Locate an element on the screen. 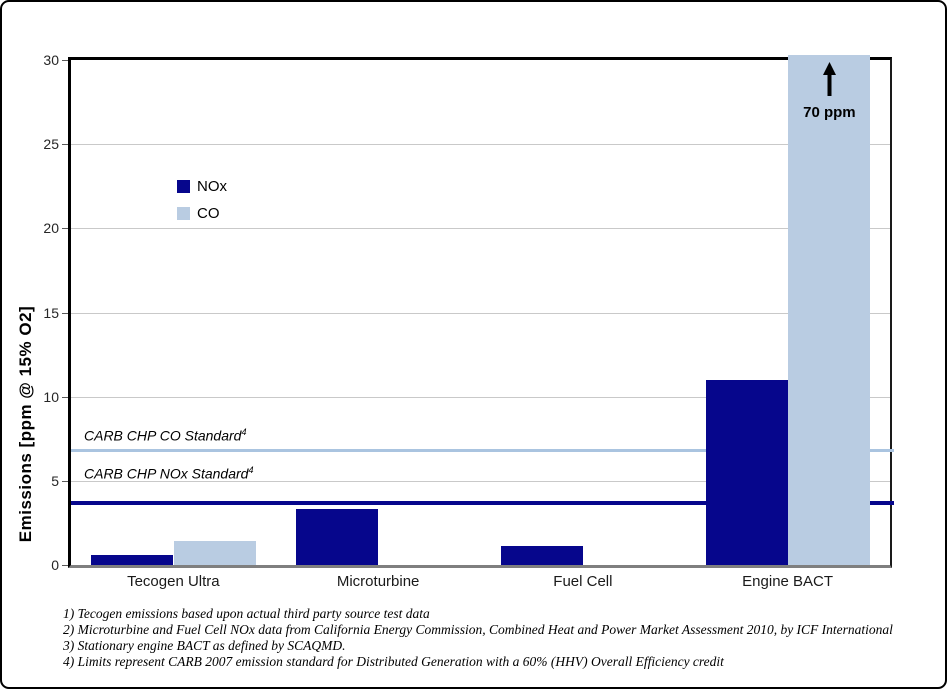 The height and width of the screenshot is (689, 947). y-tick-label-10: 10 is located at coordinates (51, 396).